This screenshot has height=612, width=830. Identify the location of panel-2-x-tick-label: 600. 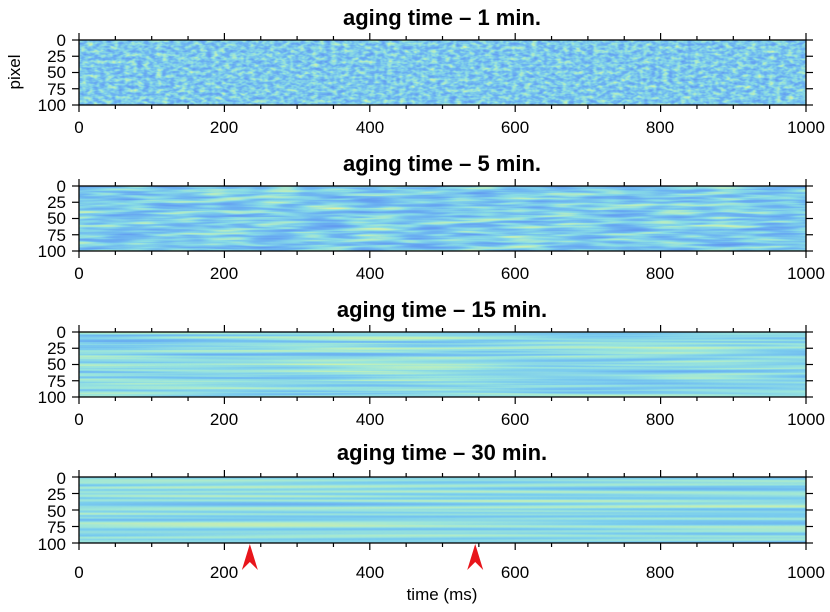
(515, 273).